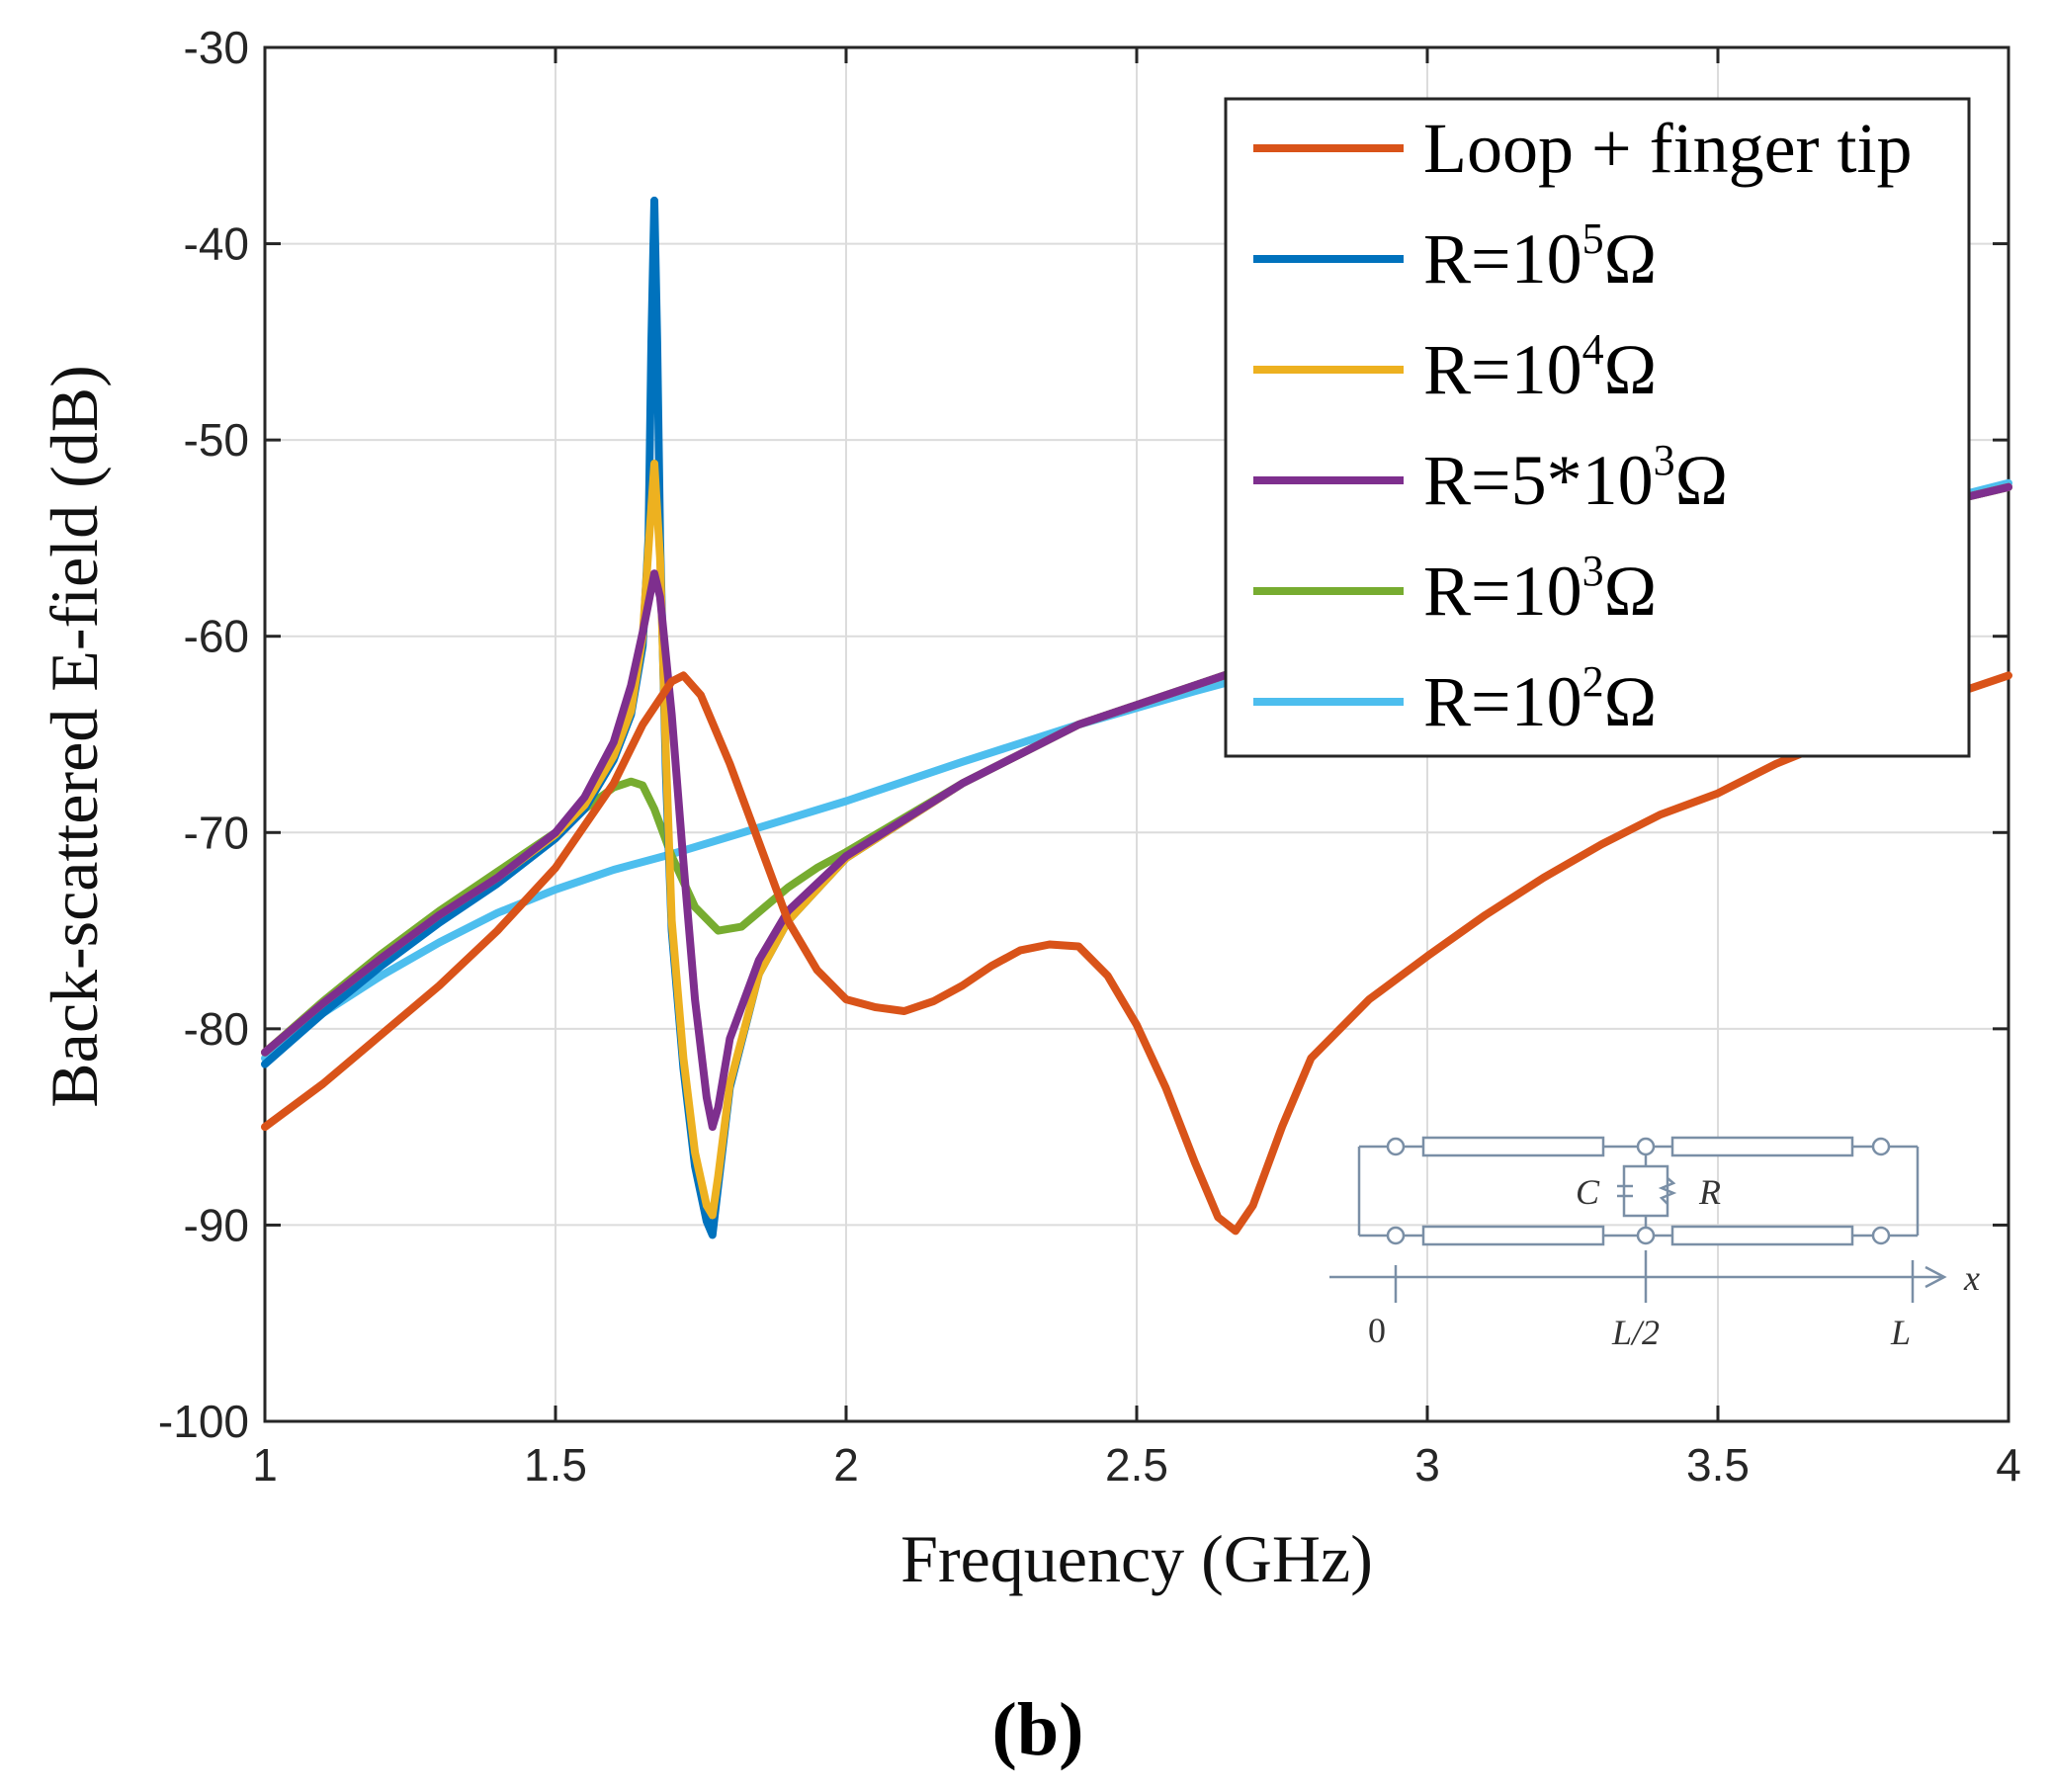  Describe the element at coordinates (1588, 1192) in the screenshot. I see `inset-label-c: C` at that location.